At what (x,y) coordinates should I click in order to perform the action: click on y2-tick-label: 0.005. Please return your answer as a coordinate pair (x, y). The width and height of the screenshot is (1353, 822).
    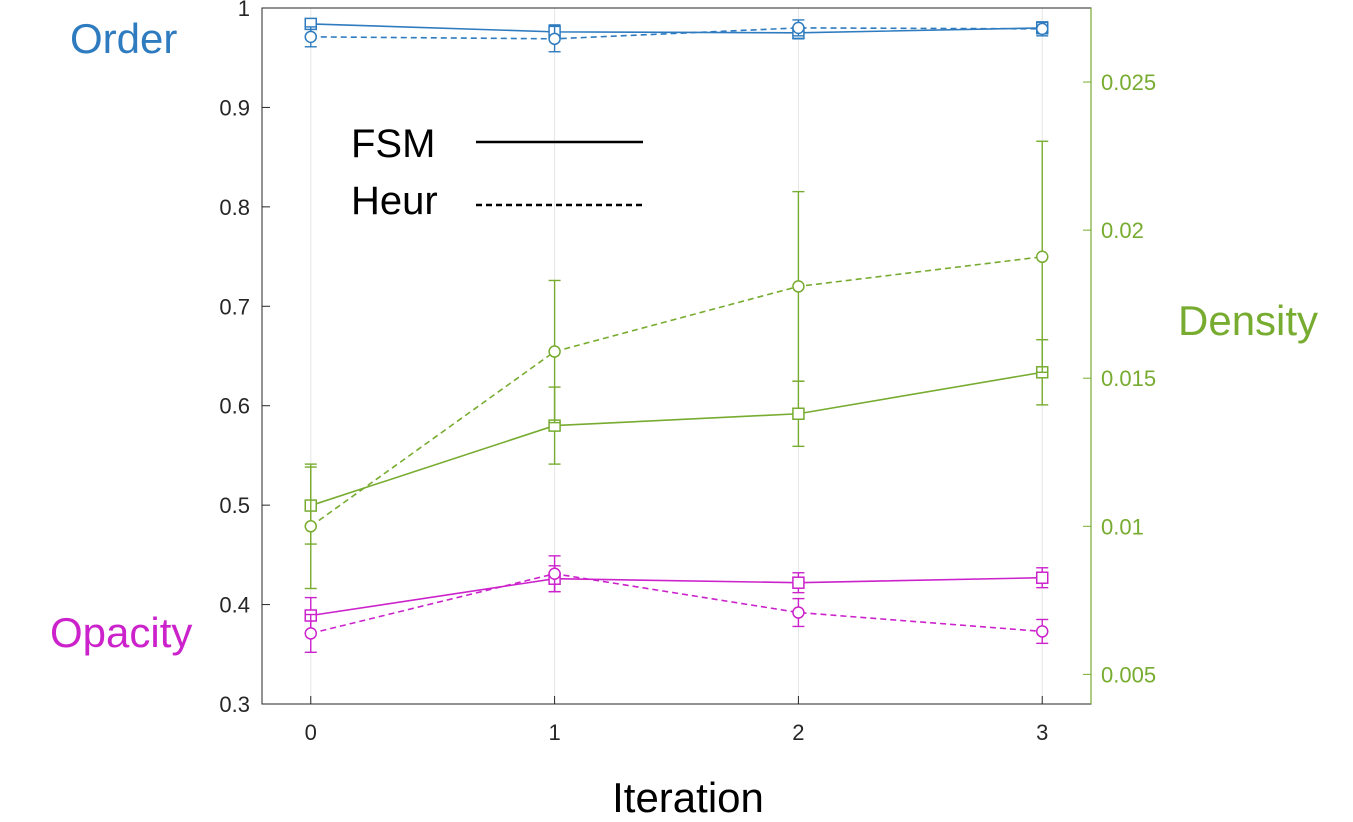
    Looking at the image, I should click on (1128, 674).